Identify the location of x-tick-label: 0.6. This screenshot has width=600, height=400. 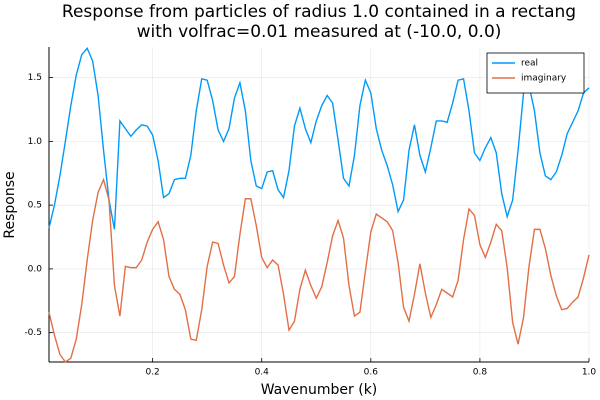
(371, 373).